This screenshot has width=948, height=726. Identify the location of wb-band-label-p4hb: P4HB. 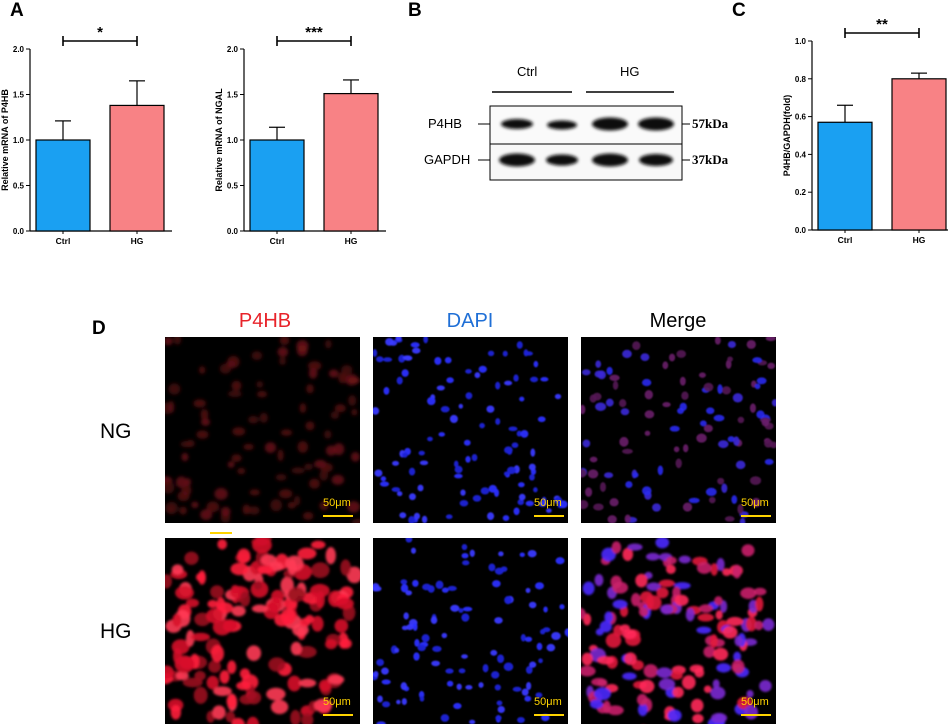
(445, 123).